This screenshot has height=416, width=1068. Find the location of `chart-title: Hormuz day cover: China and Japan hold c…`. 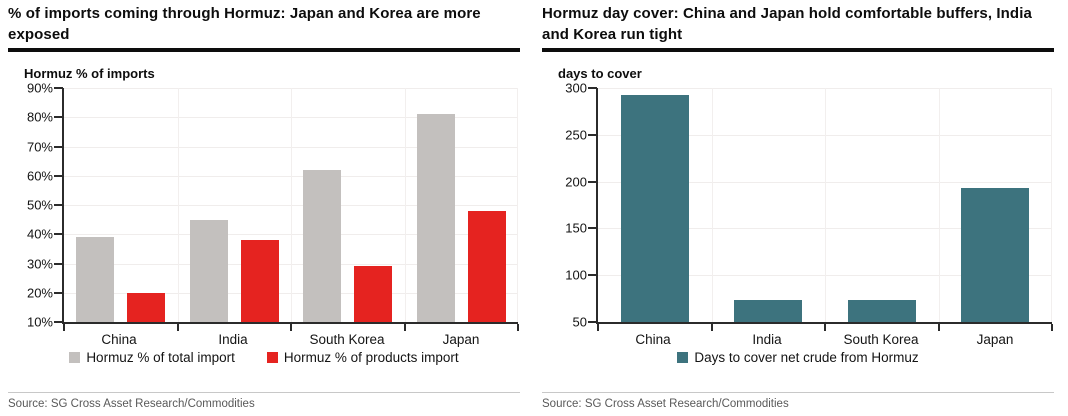

chart-title: Hormuz day cover: China and Japan hold c… is located at coordinates (787, 24).